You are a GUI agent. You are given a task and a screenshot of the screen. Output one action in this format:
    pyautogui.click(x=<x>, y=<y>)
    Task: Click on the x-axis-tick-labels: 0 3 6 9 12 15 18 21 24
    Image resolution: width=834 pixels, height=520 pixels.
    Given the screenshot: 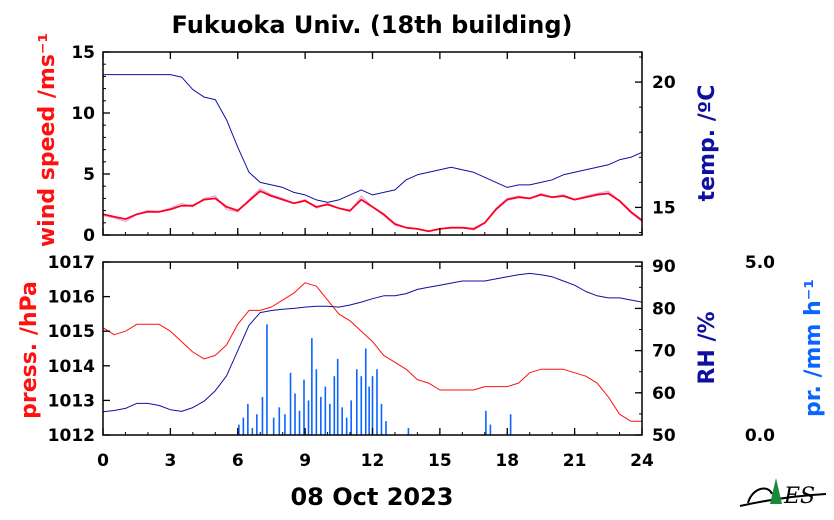 What is the action you would take?
    pyautogui.click(x=375, y=461)
    